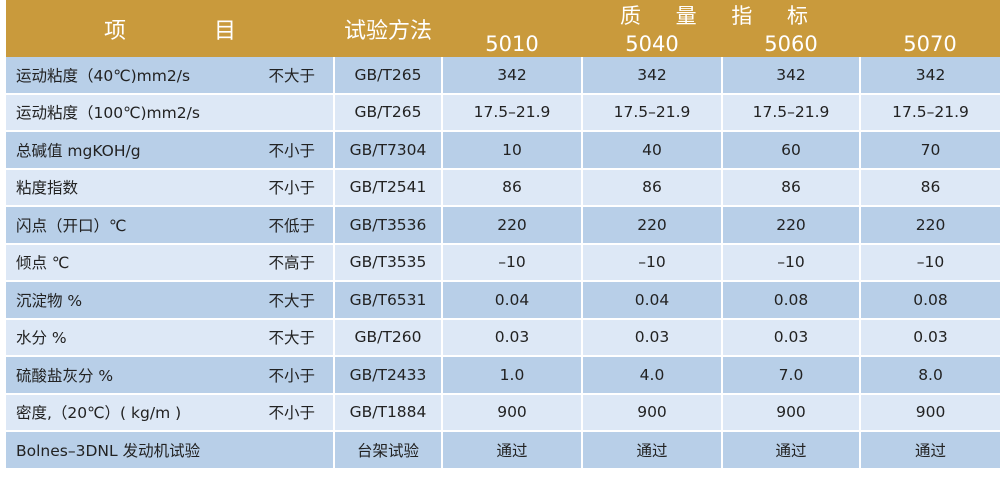  I want to click on value-cell-5010: 342, so click(512, 76).